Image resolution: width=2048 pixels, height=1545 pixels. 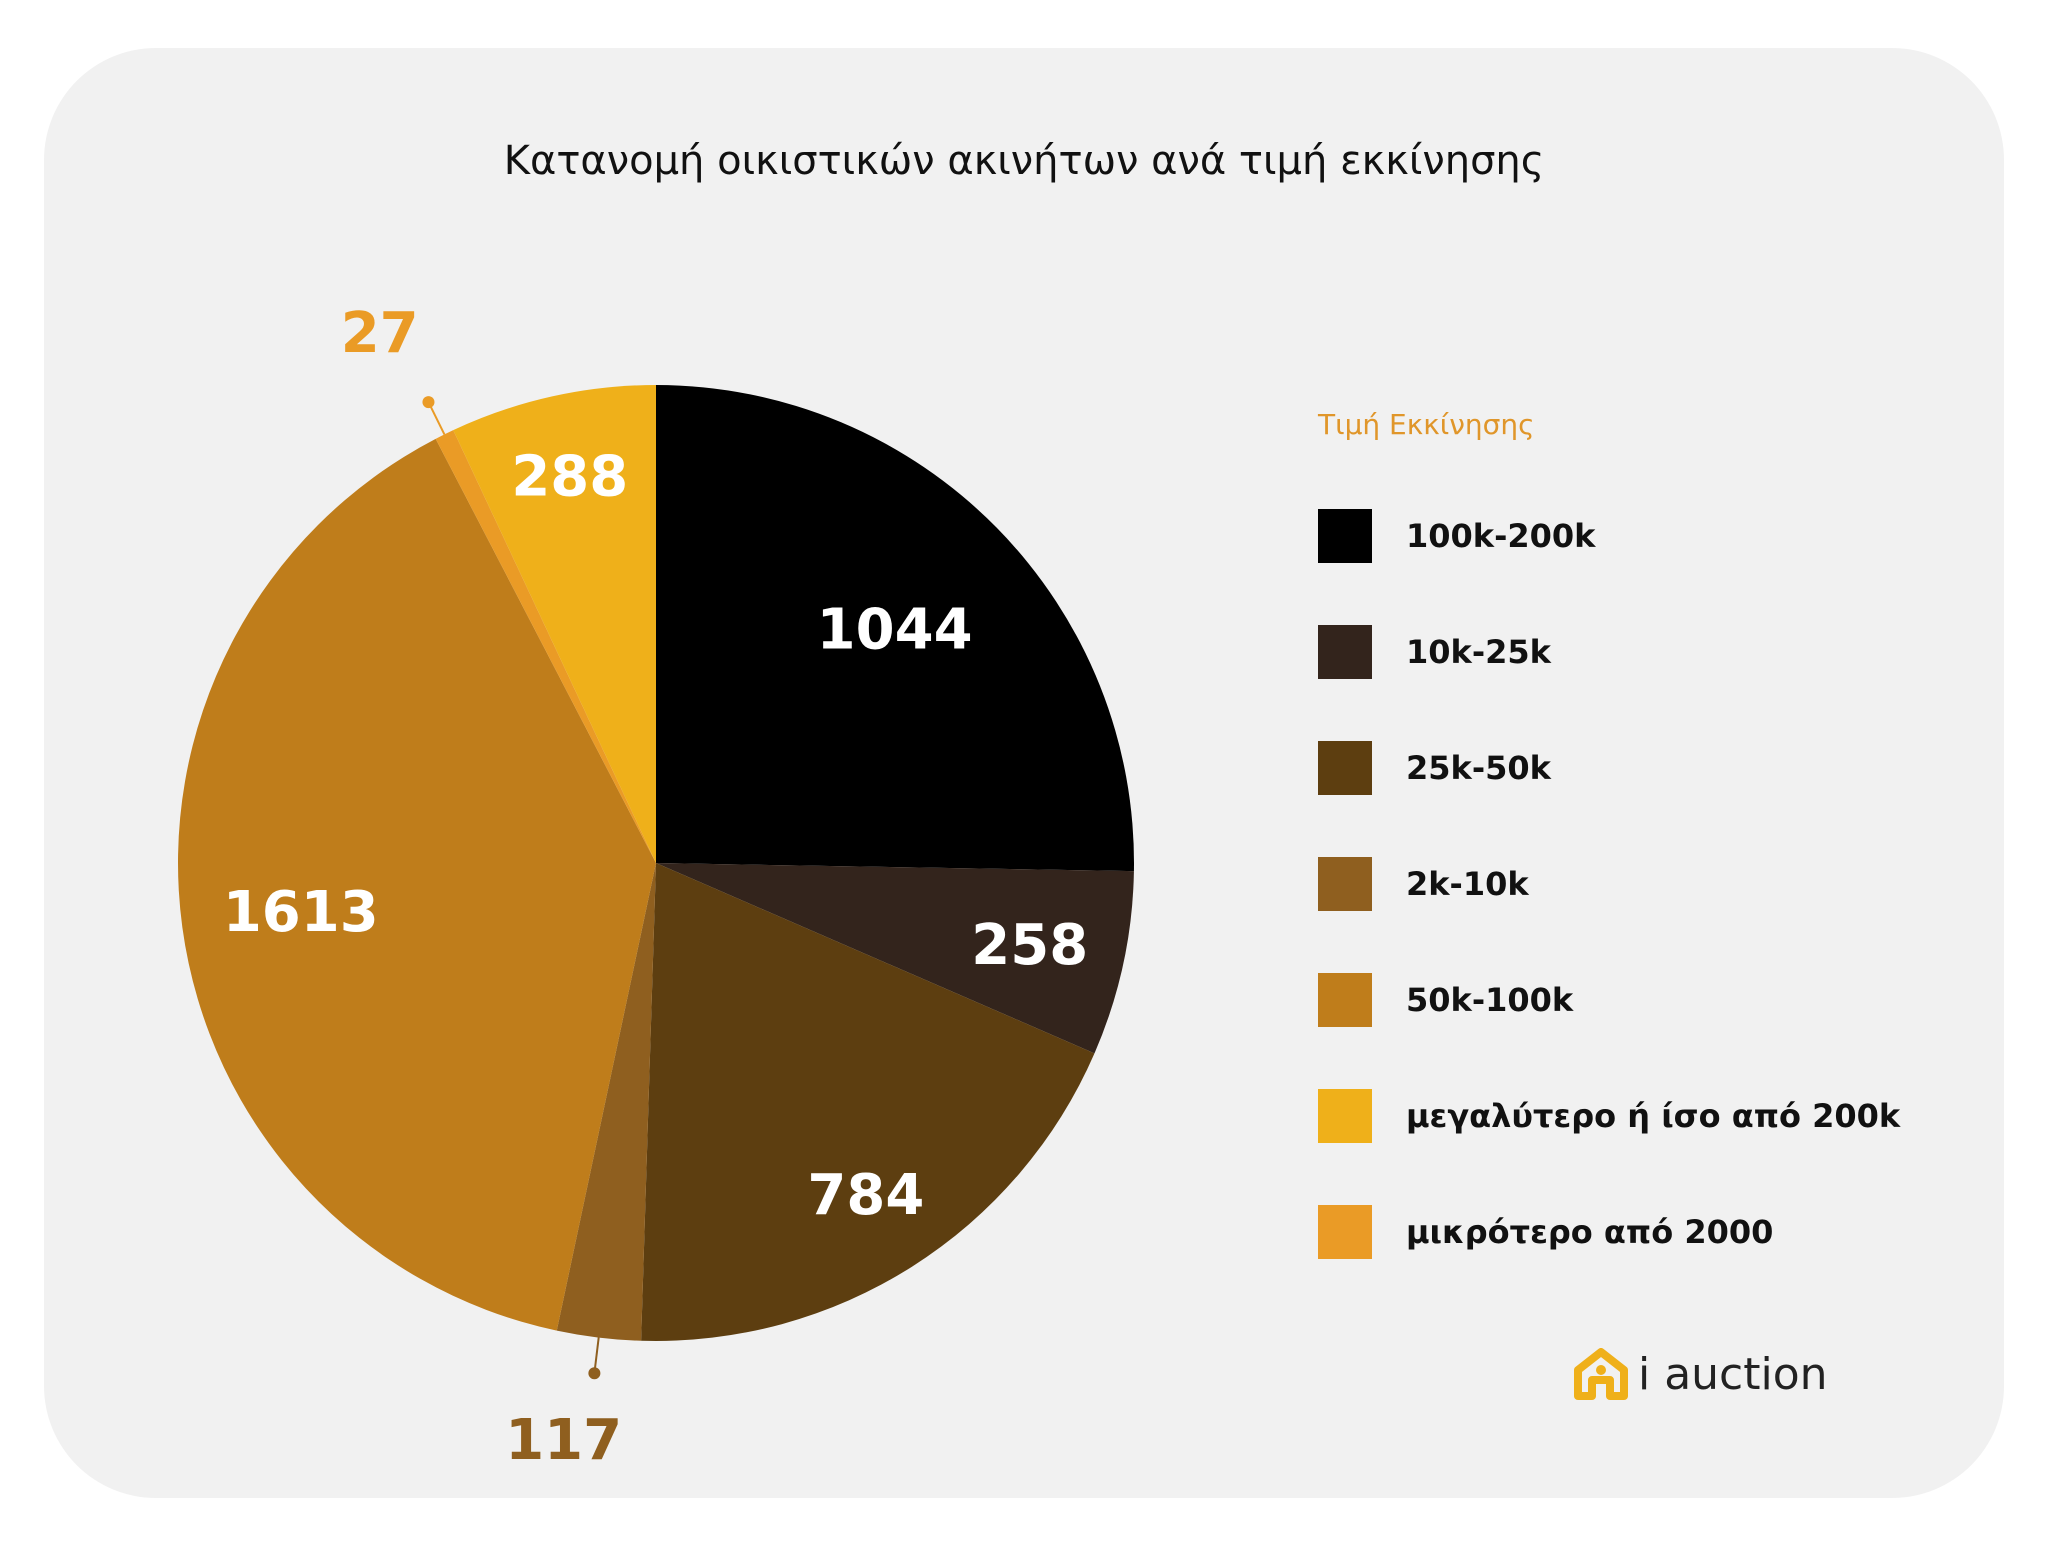 What do you see at coordinates (1478, 768) in the screenshot?
I see `legend-label: 25k-50k` at bounding box center [1478, 768].